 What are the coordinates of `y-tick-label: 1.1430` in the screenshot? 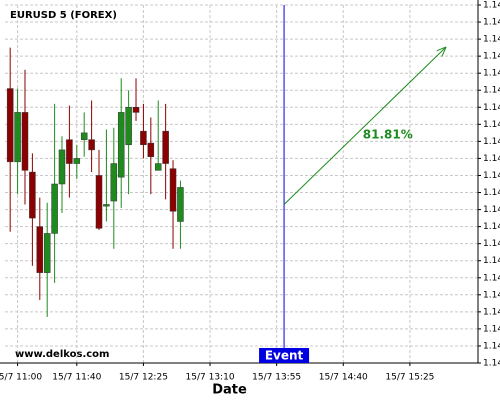 It's located at (491, 346).